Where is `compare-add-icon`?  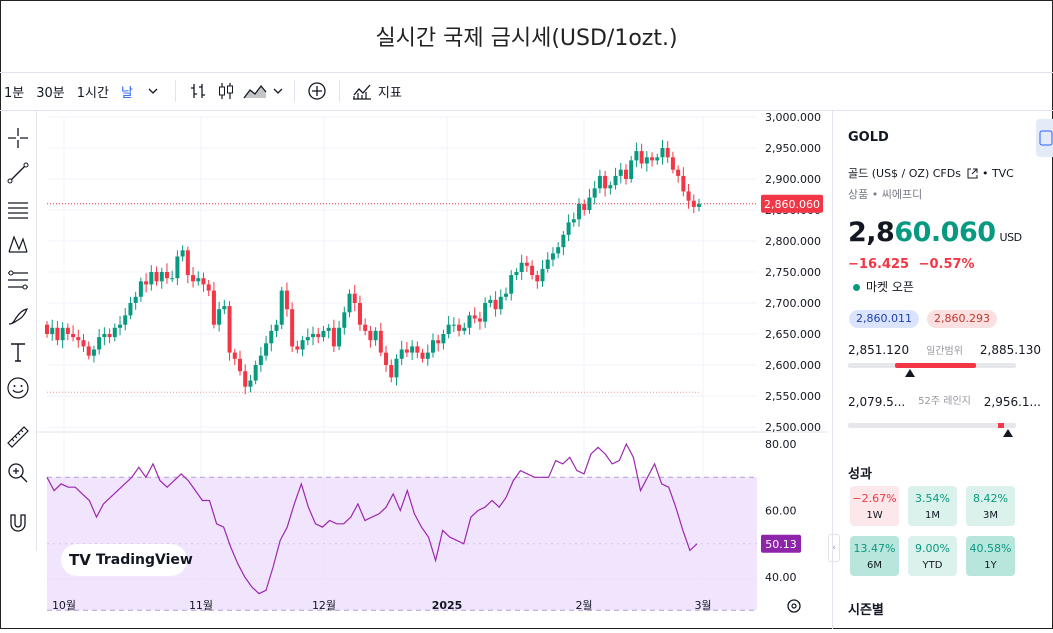
compare-add-icon is located at coordinates (317, 91).